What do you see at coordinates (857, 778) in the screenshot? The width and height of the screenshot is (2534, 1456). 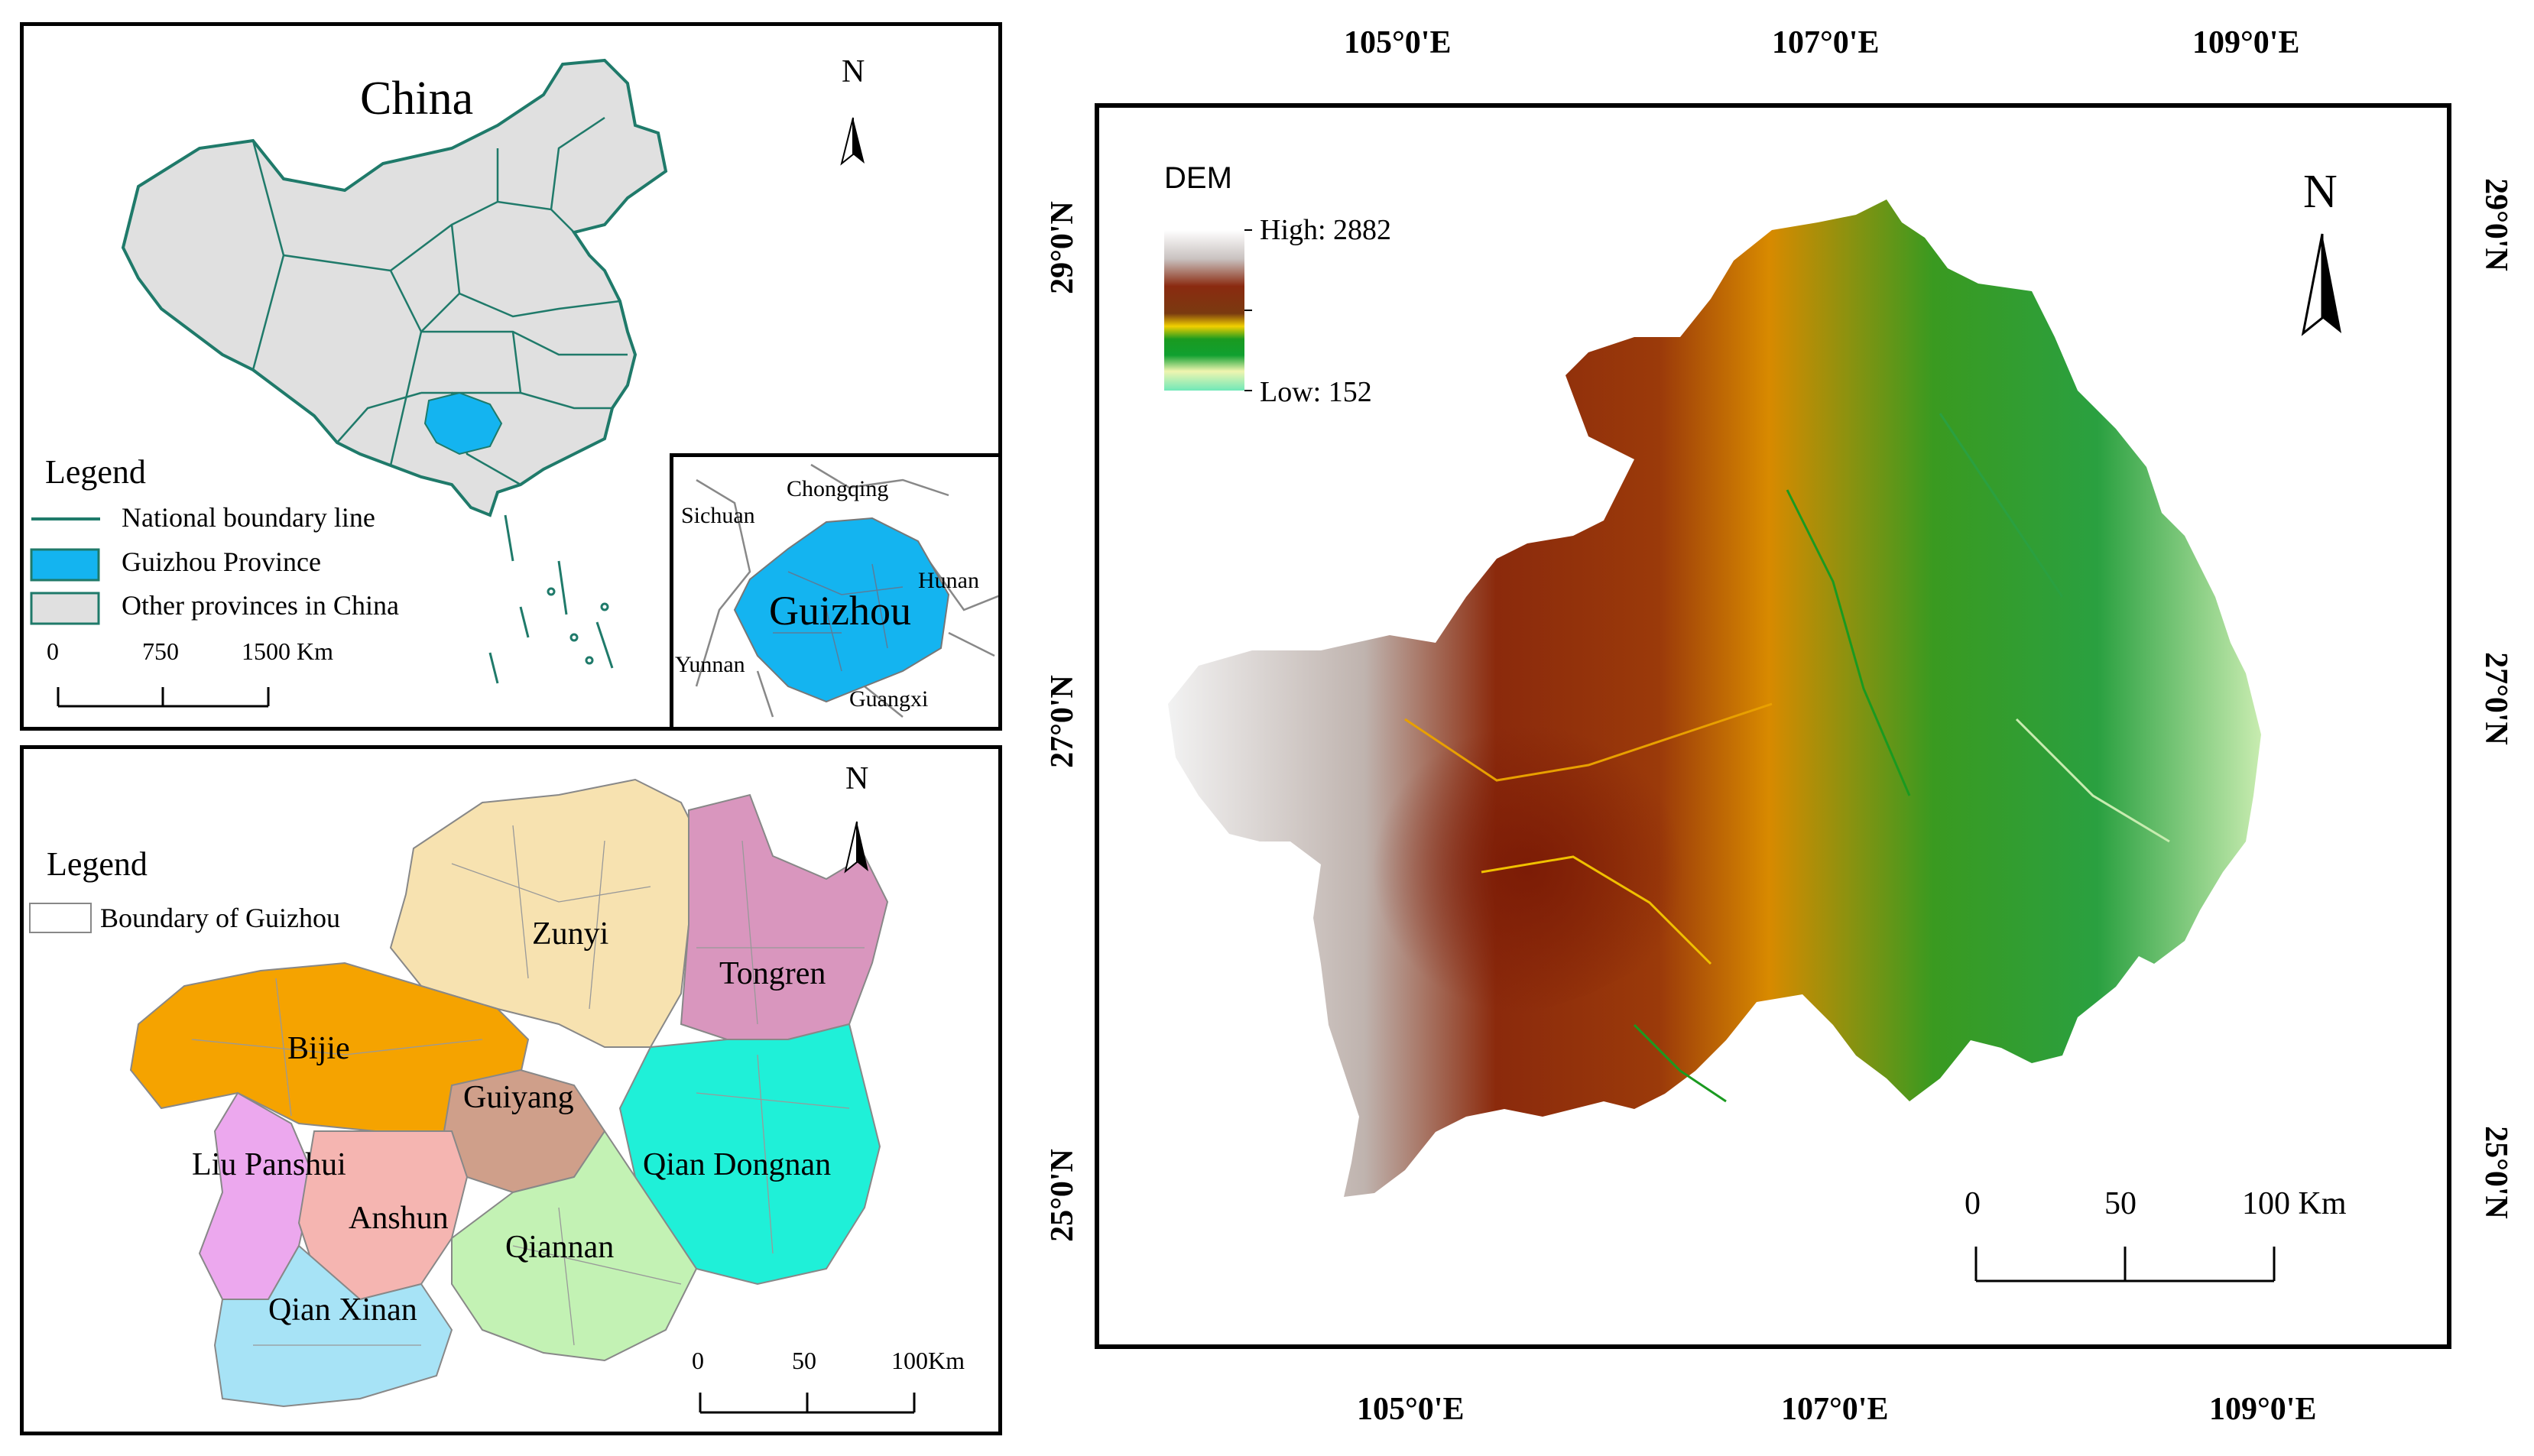 I see `districts-north-label: N` at bounding box center [857, 778].